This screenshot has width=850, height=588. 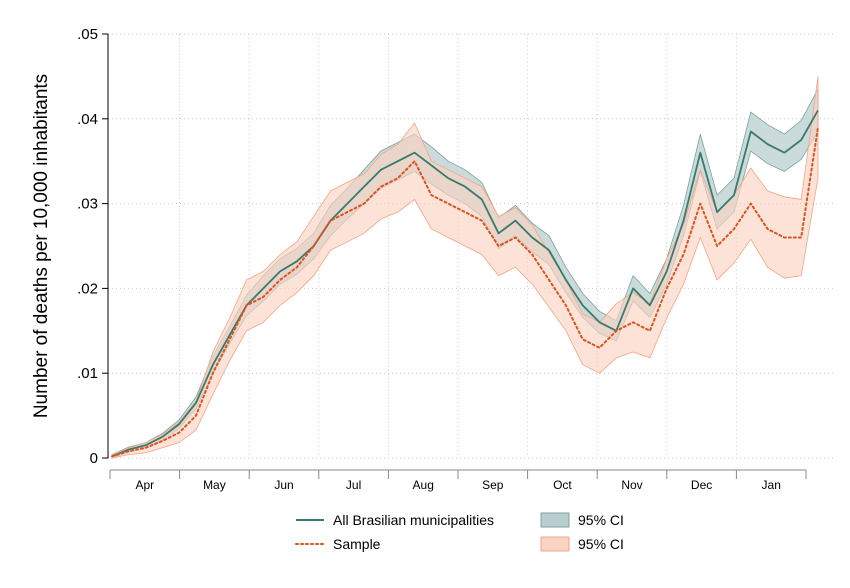 What do you see at coordinates (413, 520) in the screenshot?
I see `legend-label: All Brasilian municipalities` at bounding box center [413, 520].